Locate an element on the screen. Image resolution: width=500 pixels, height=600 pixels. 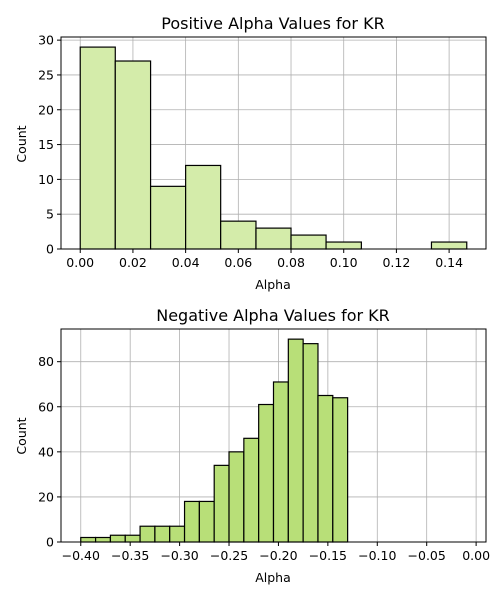
chart-title: Negative Alpha Values for KR is located at coordinates (273, 315).